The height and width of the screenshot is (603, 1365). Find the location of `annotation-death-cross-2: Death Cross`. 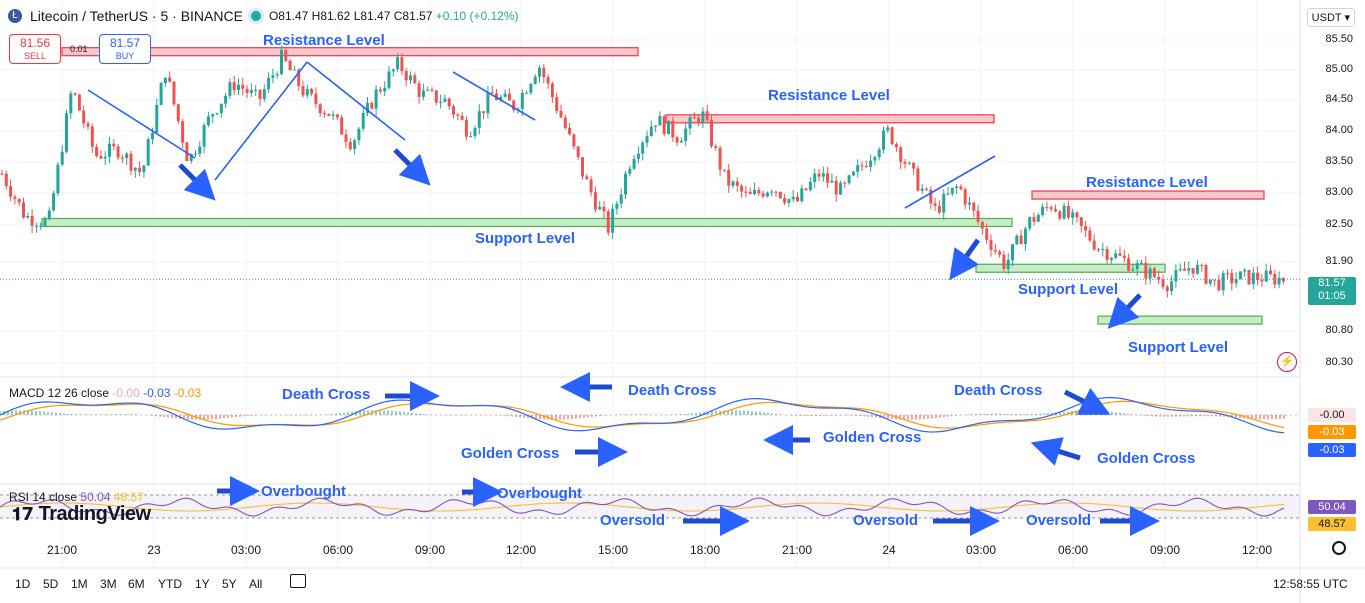

annotation-death-cross-2: Death Cross is located at coordinates (672, 390).